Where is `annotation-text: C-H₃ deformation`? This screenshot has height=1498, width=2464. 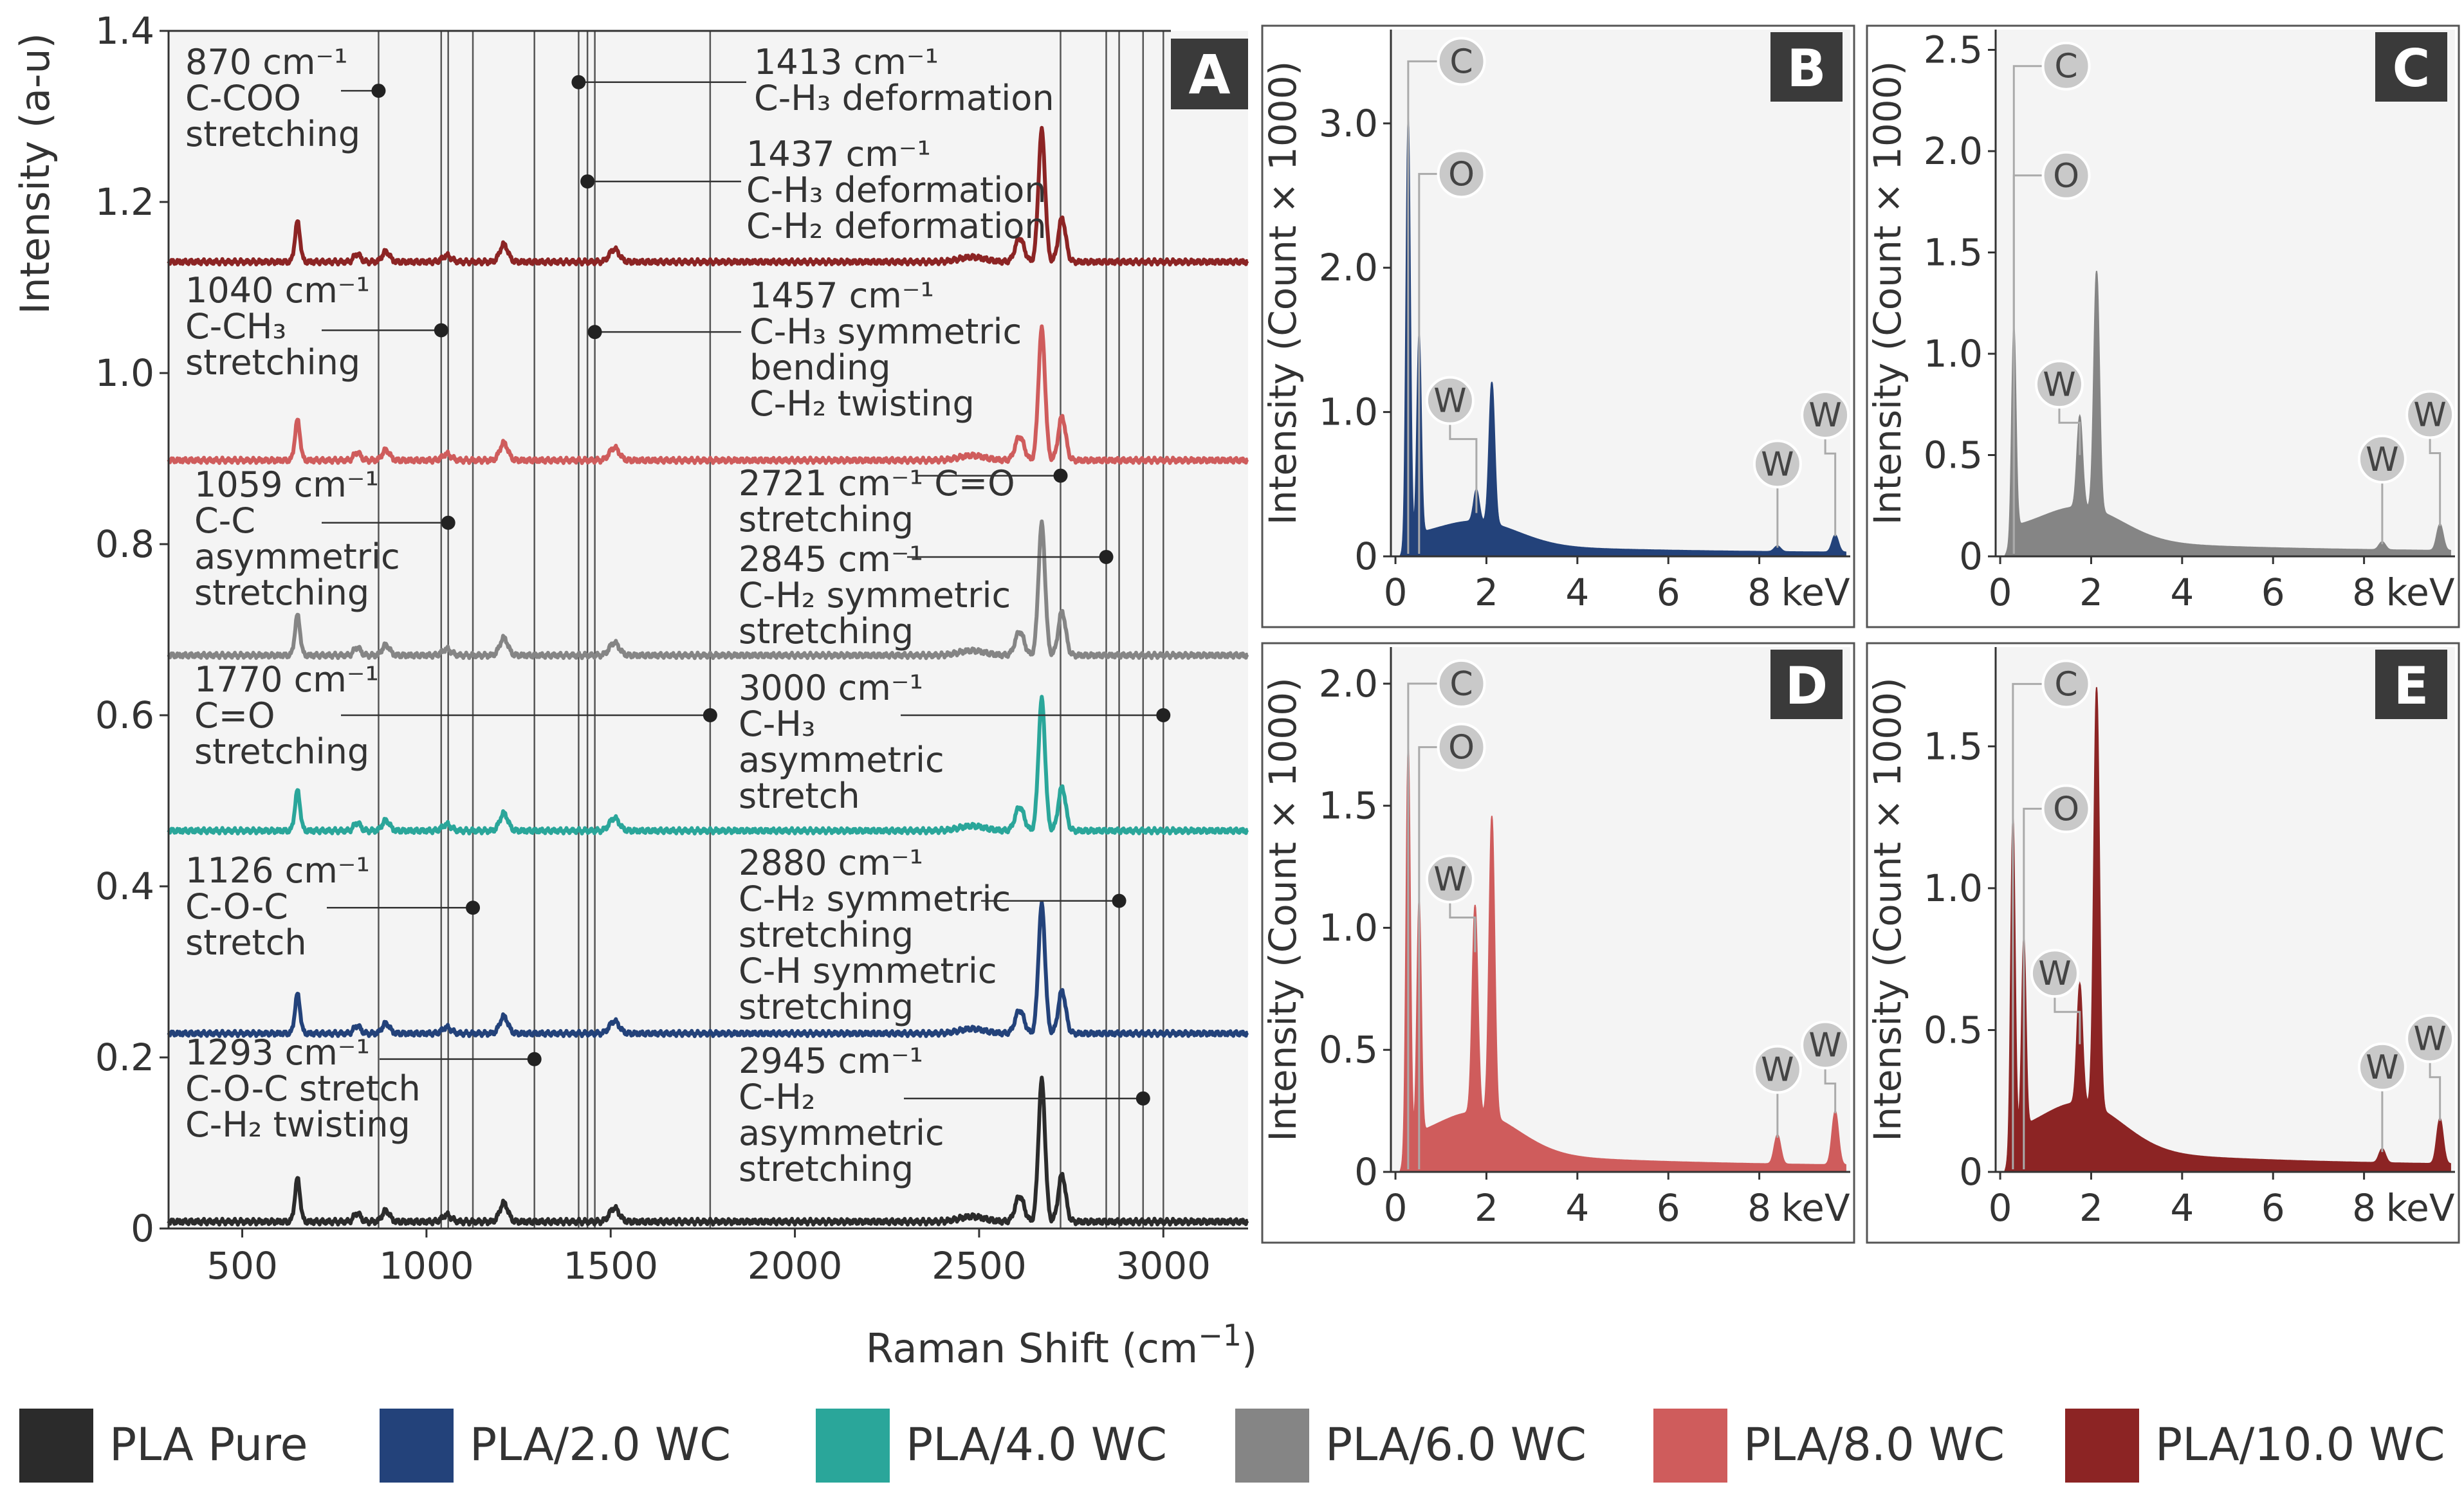 annotation-text: C-H₃ deformation is located at coordinates (904, 98).